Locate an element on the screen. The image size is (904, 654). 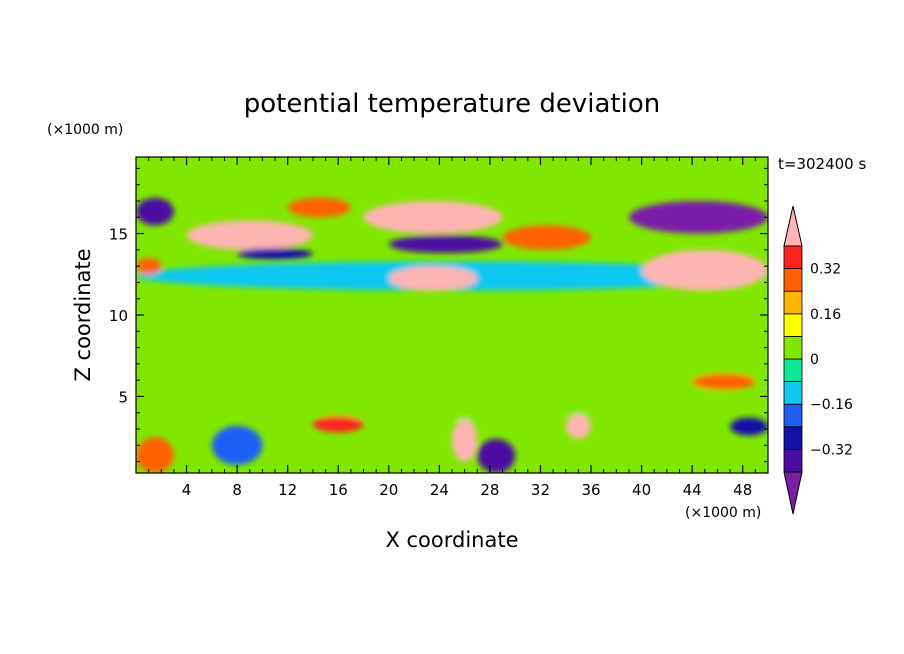
x-tick-label: 44 is located at coordinates (692, 490).